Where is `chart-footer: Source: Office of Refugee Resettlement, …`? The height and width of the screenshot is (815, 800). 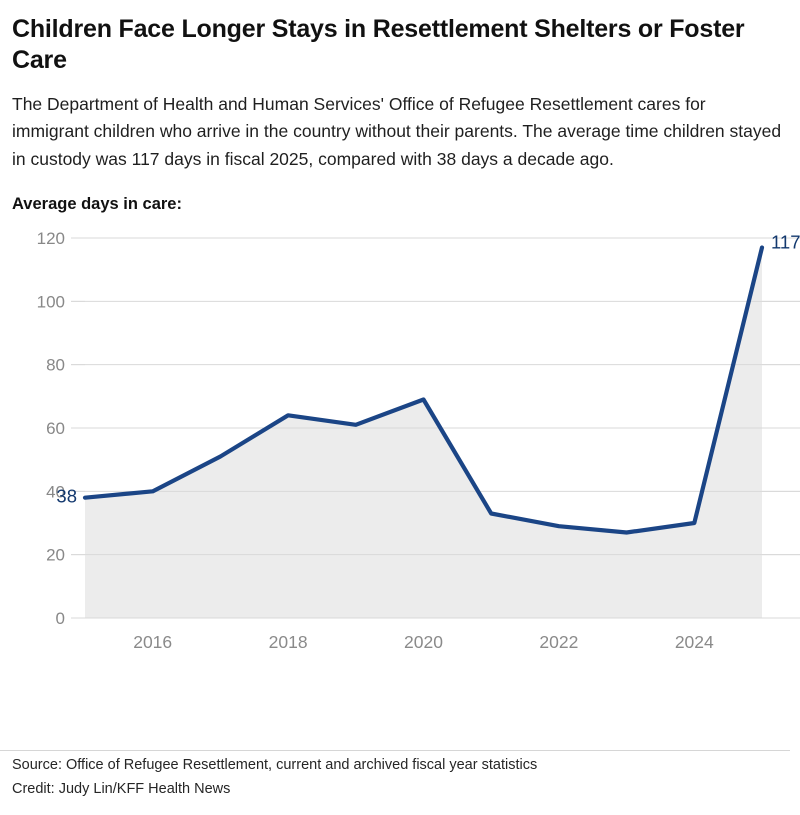 chart-footer: Source: Office of Refugee Resettlement, … is located at coordinates (397, 777).